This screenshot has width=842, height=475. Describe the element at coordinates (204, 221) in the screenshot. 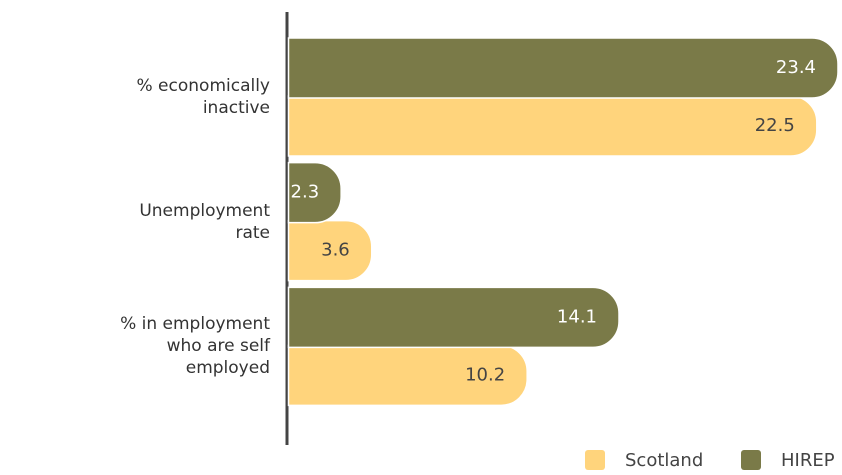

I see `category-label: Unemployment rate` at that location.